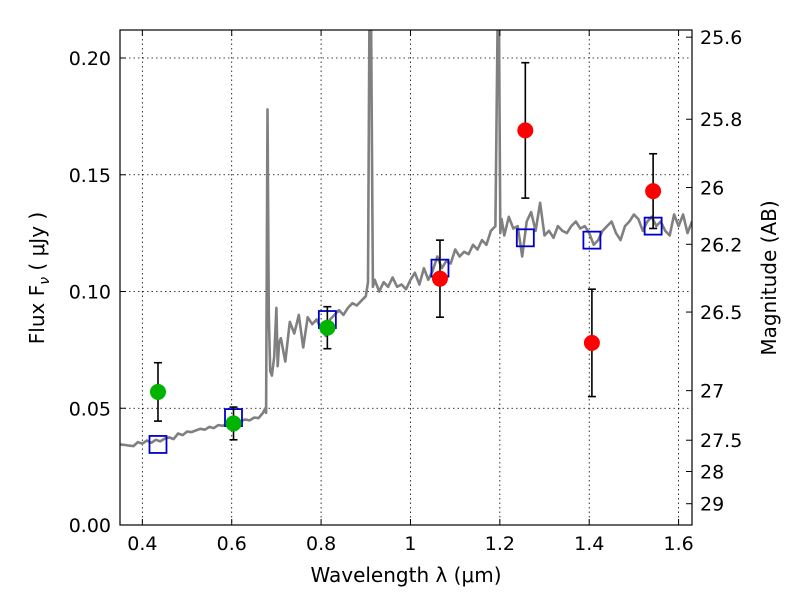  What do you see at coordinates (37, 244) in the screenshot?
I see `y-axis-title-units: ( μJy )` at bounding box center [37, 244].